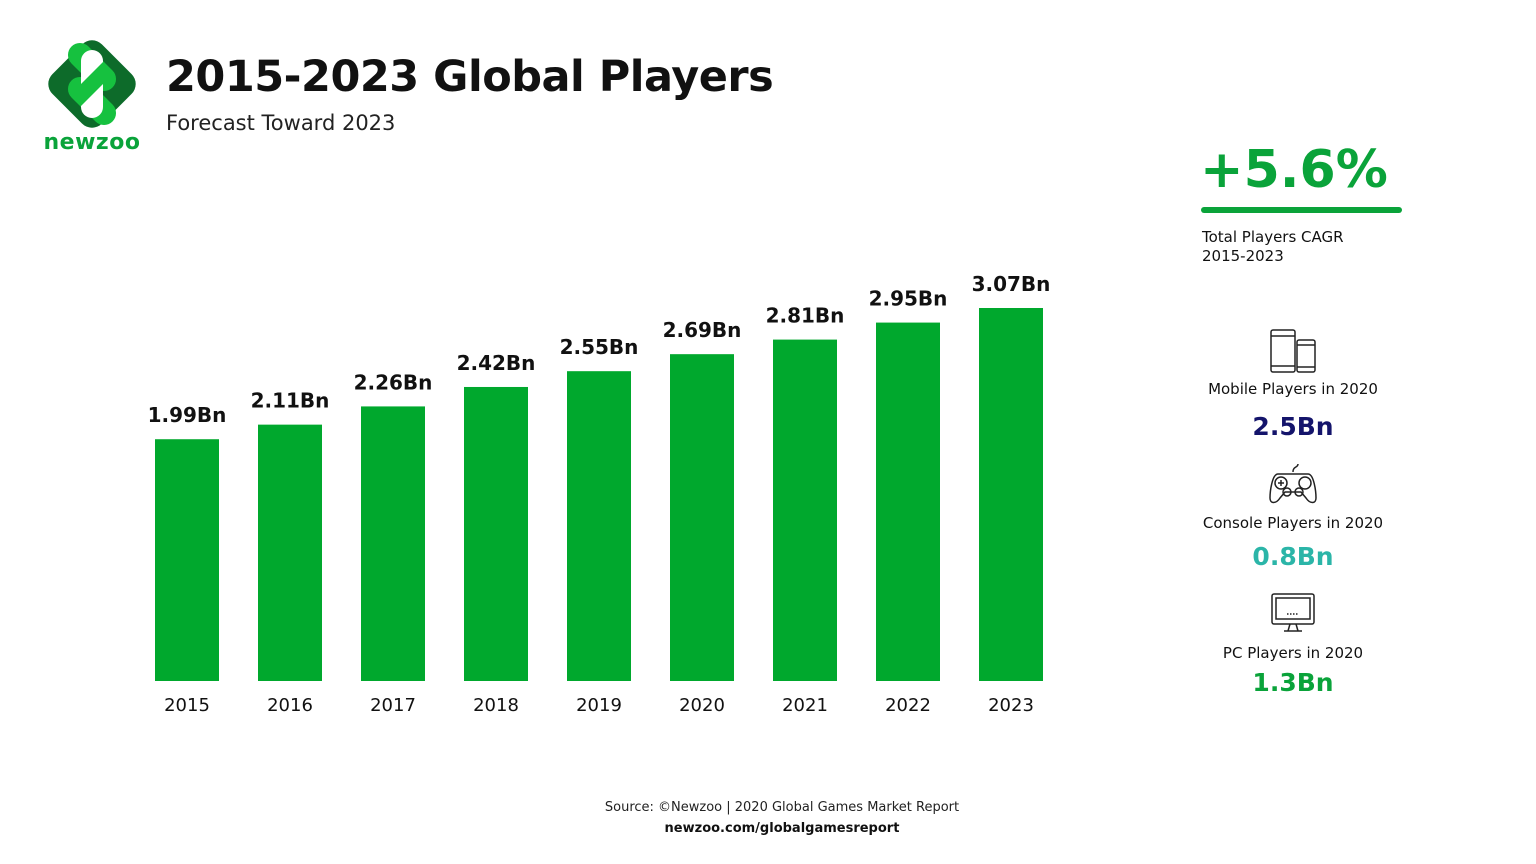  What do you see at coordinates (187, 560) in the screenshot?
I see `bar-2015` at bounding box center [187, 560].